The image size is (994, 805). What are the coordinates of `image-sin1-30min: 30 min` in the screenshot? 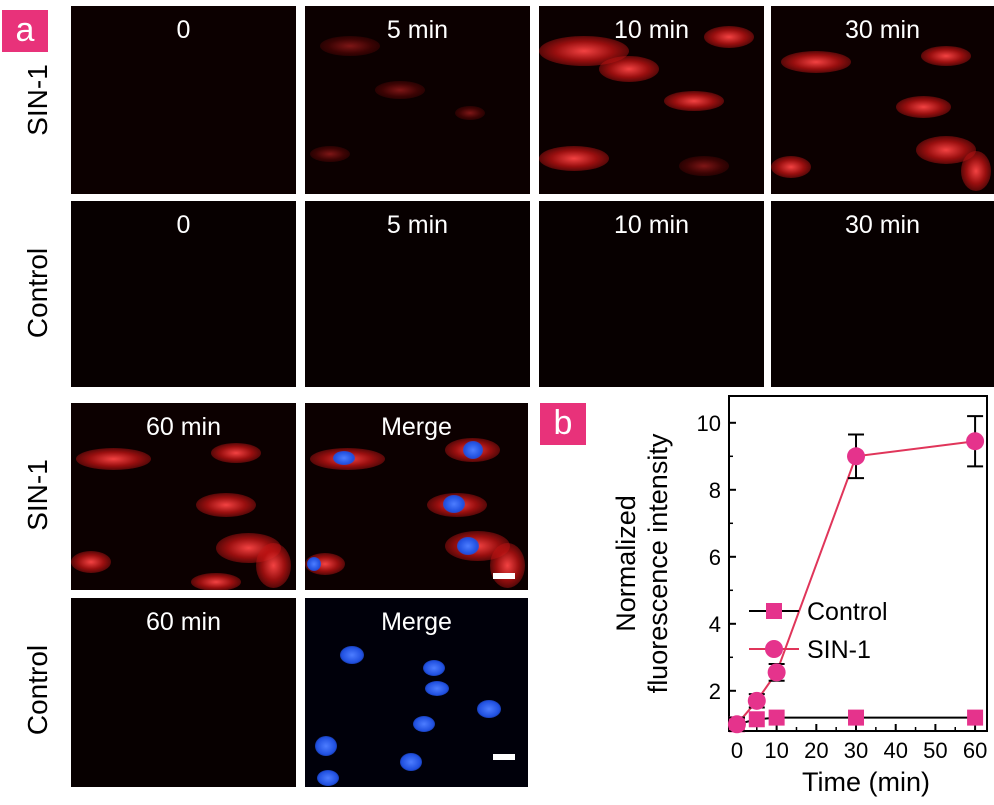 It's located at (882, 100).